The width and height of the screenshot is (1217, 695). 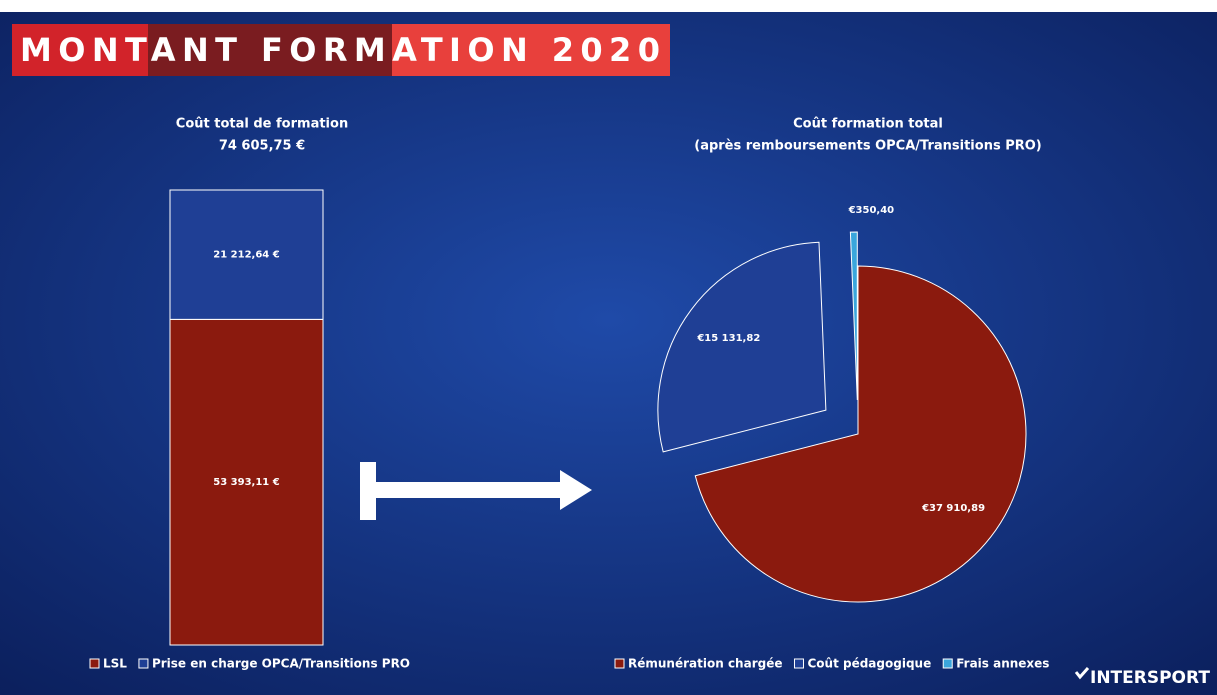 What do you see at coordinates (262, 146) in the screenshot?
I see `chart-subtitle: 74 605,75 €` at bounding box center [262, 146].